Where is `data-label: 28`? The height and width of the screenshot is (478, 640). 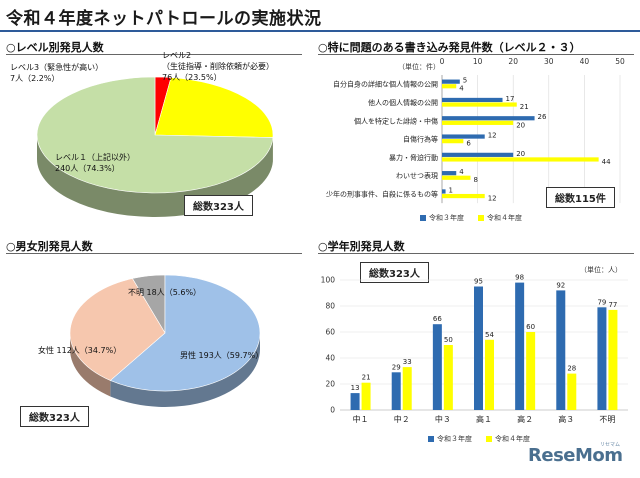 data-label: 28 is located at coordinates (571, 369).